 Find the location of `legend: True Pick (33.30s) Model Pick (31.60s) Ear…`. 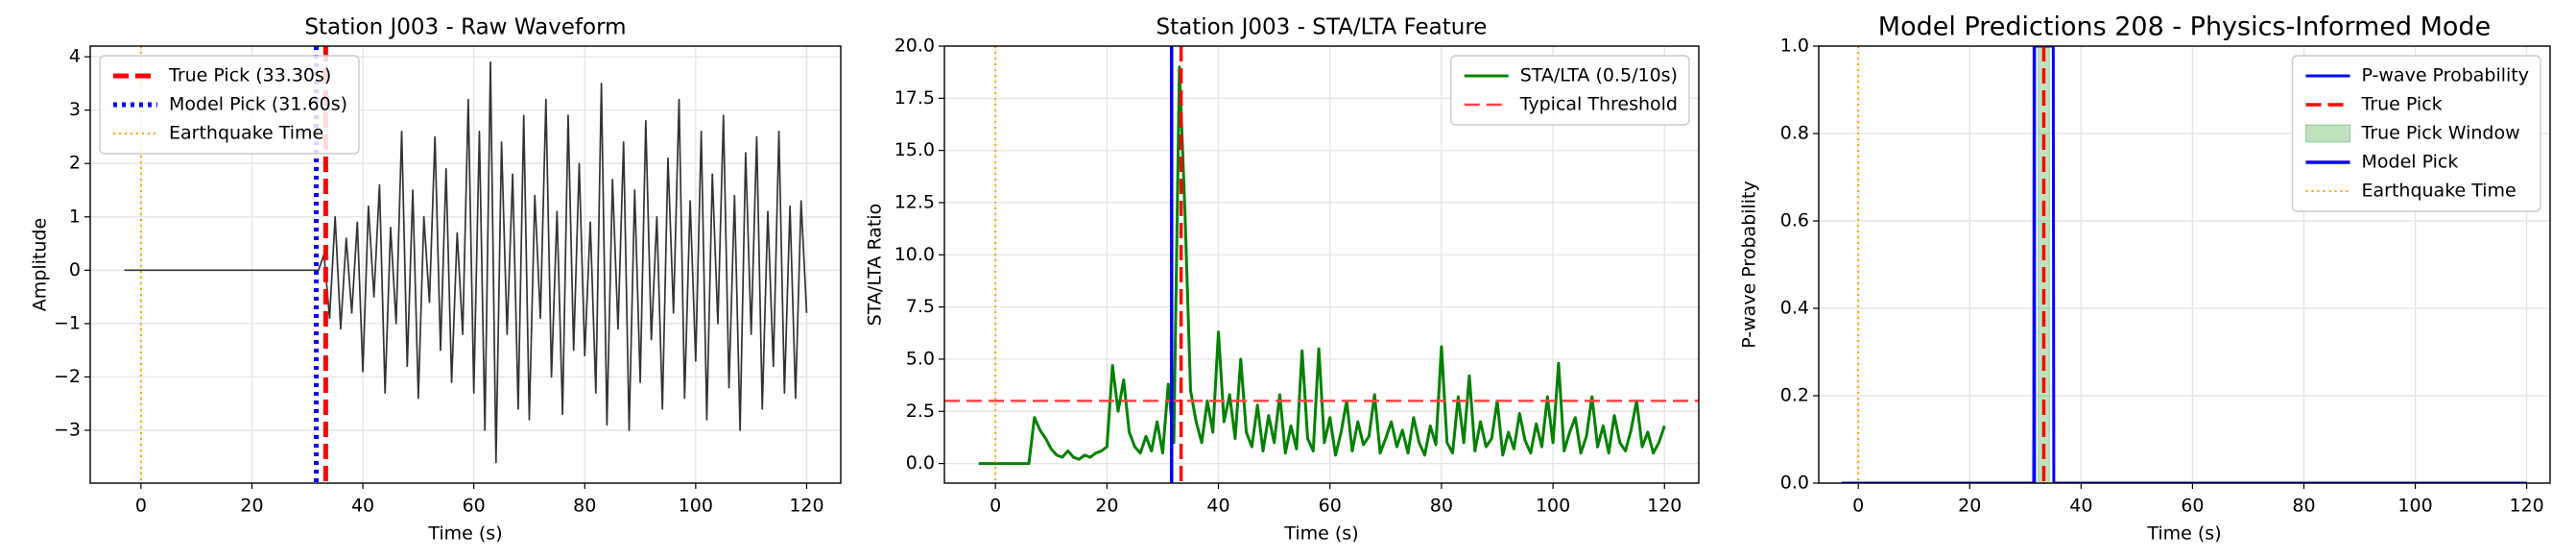

legend: True Pick (33.30s) Model Pick (31.60s) Ear… is located at coordinates (229, 105).